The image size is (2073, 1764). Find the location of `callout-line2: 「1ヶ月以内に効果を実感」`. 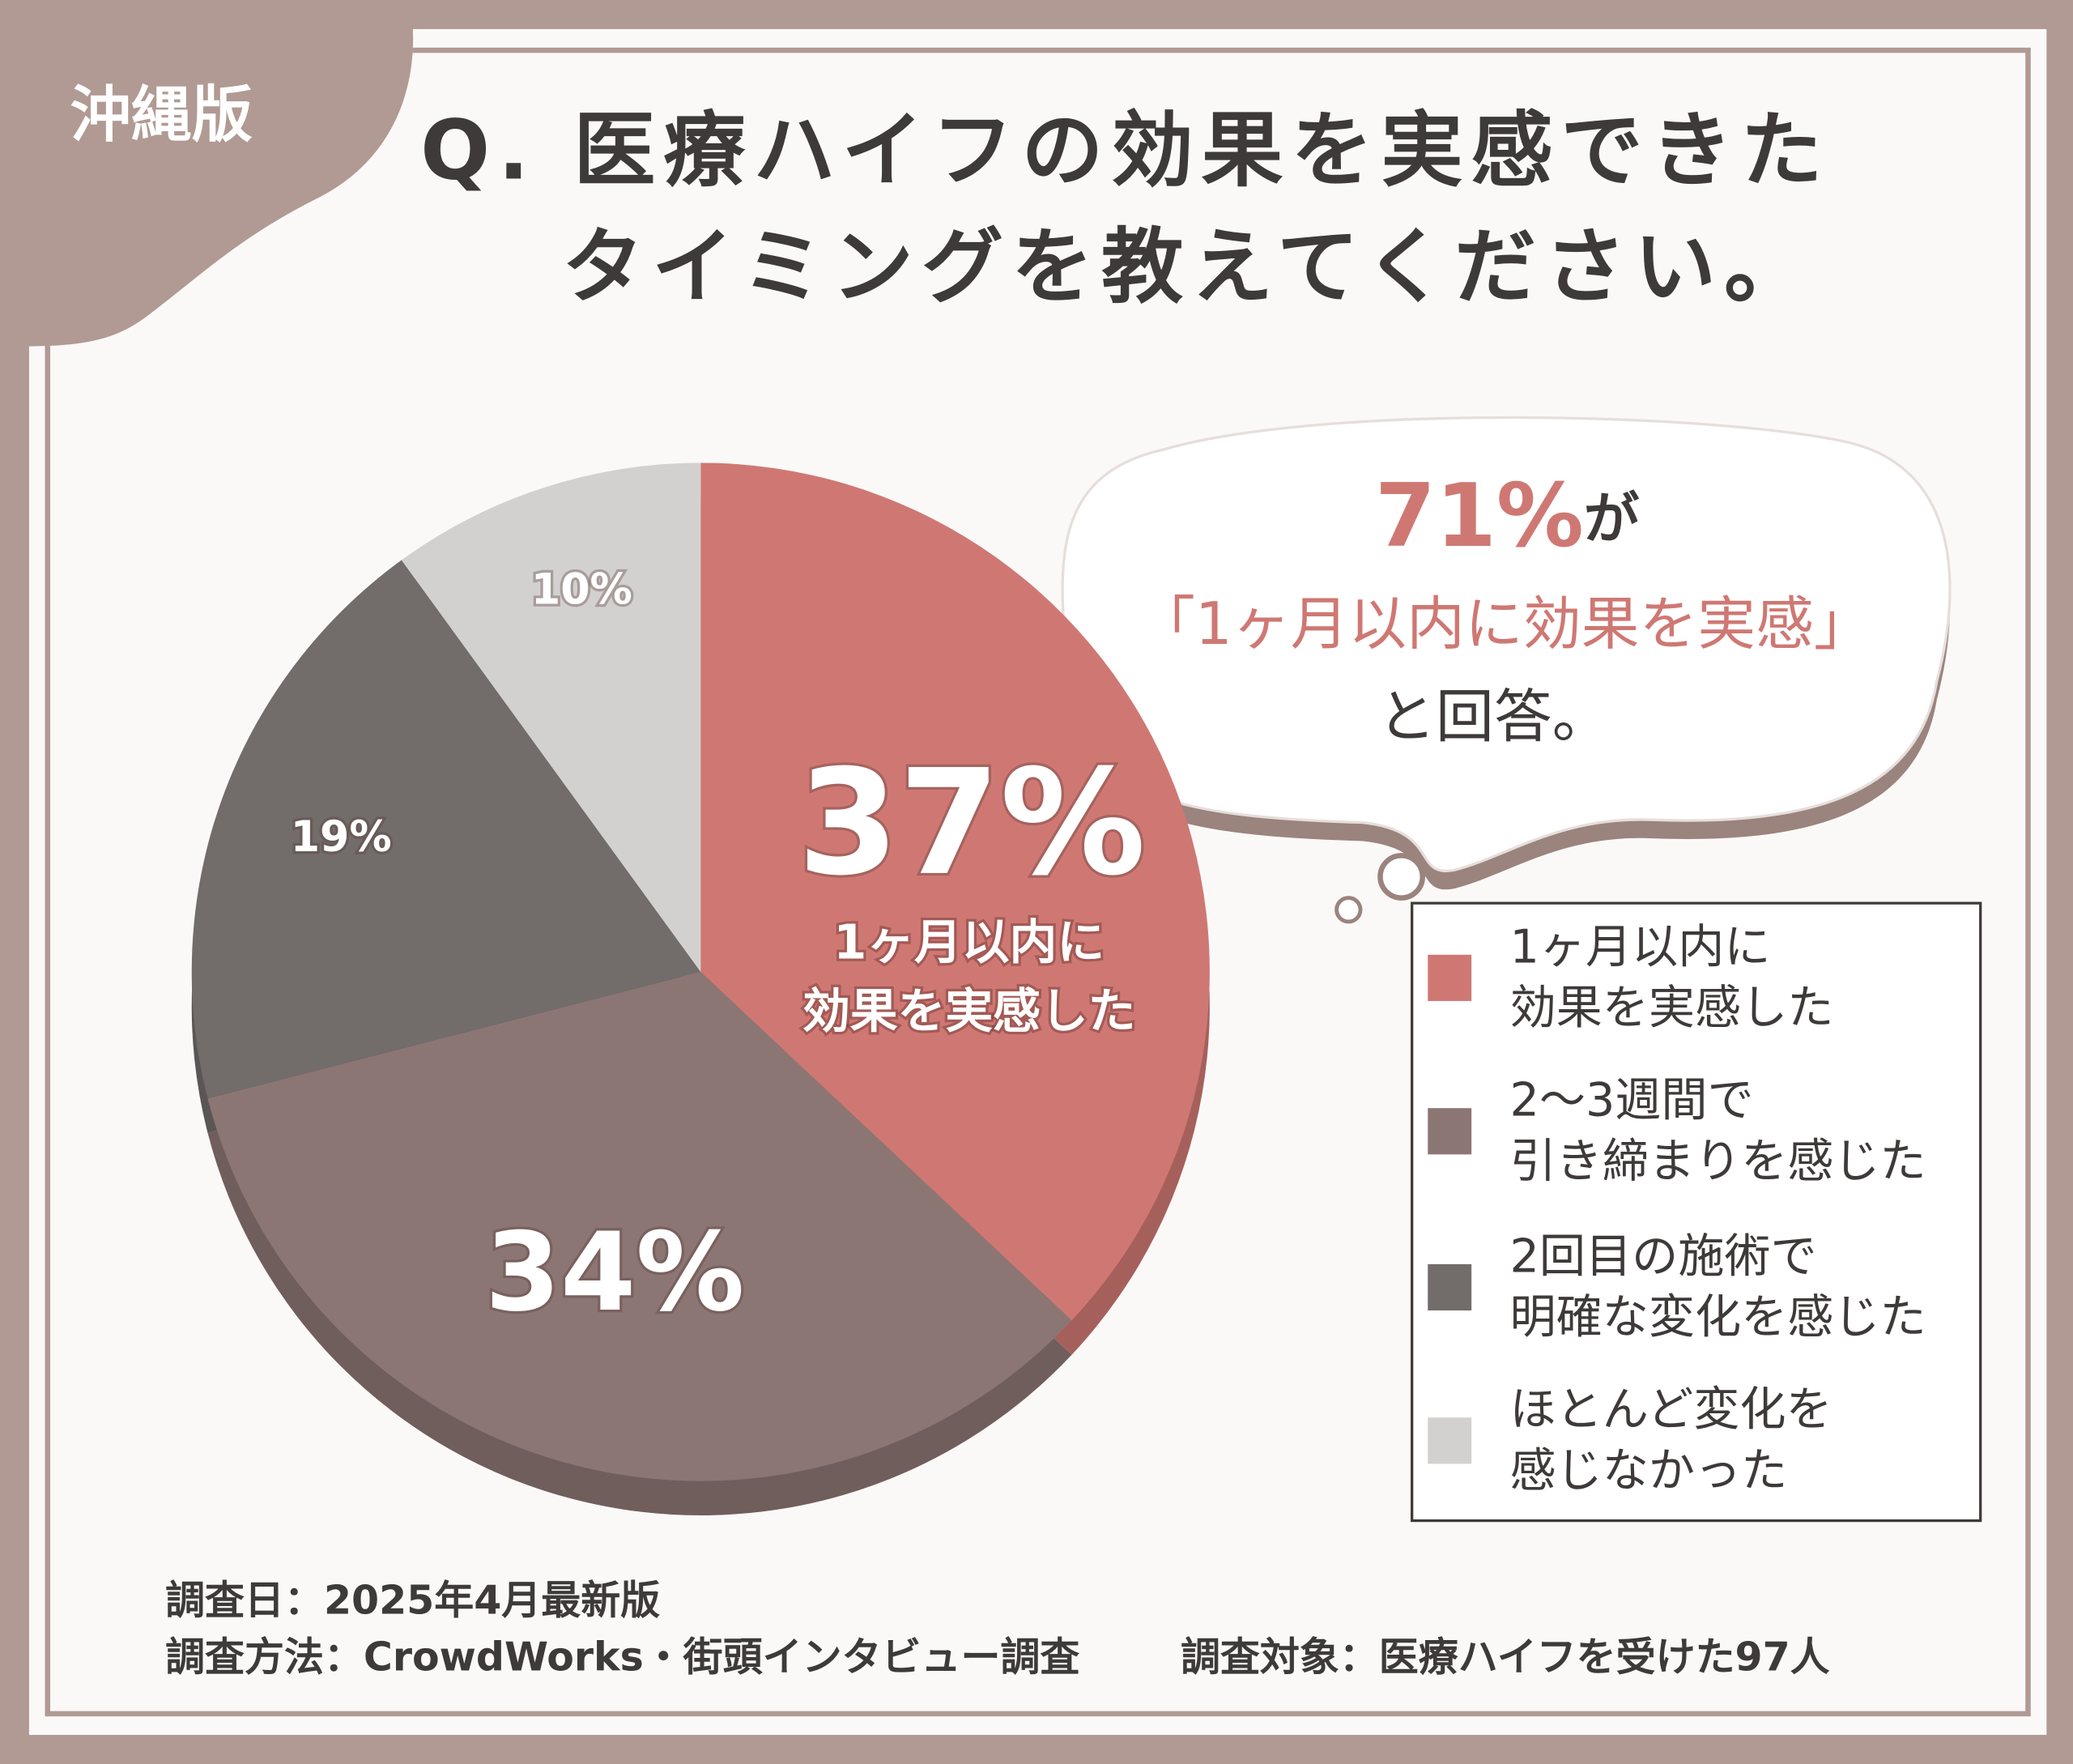

callout-line2: 「1ヶ月以内に効果を実感」 is located at coordinates (1504, 624).